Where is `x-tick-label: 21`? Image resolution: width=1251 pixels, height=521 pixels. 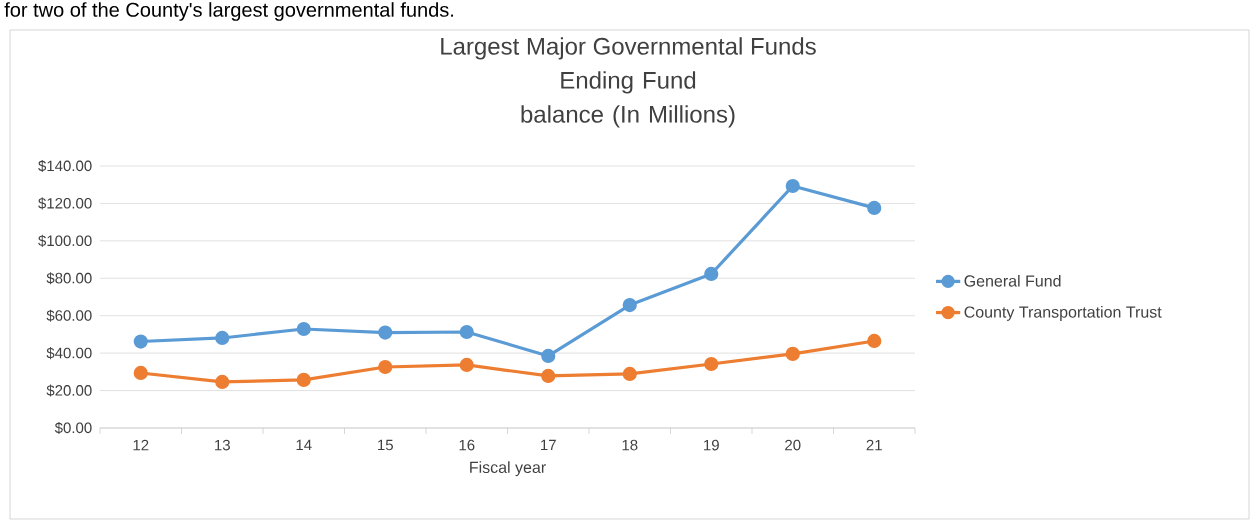
x-tick-label: 21 is located at coordinates (874, 445).